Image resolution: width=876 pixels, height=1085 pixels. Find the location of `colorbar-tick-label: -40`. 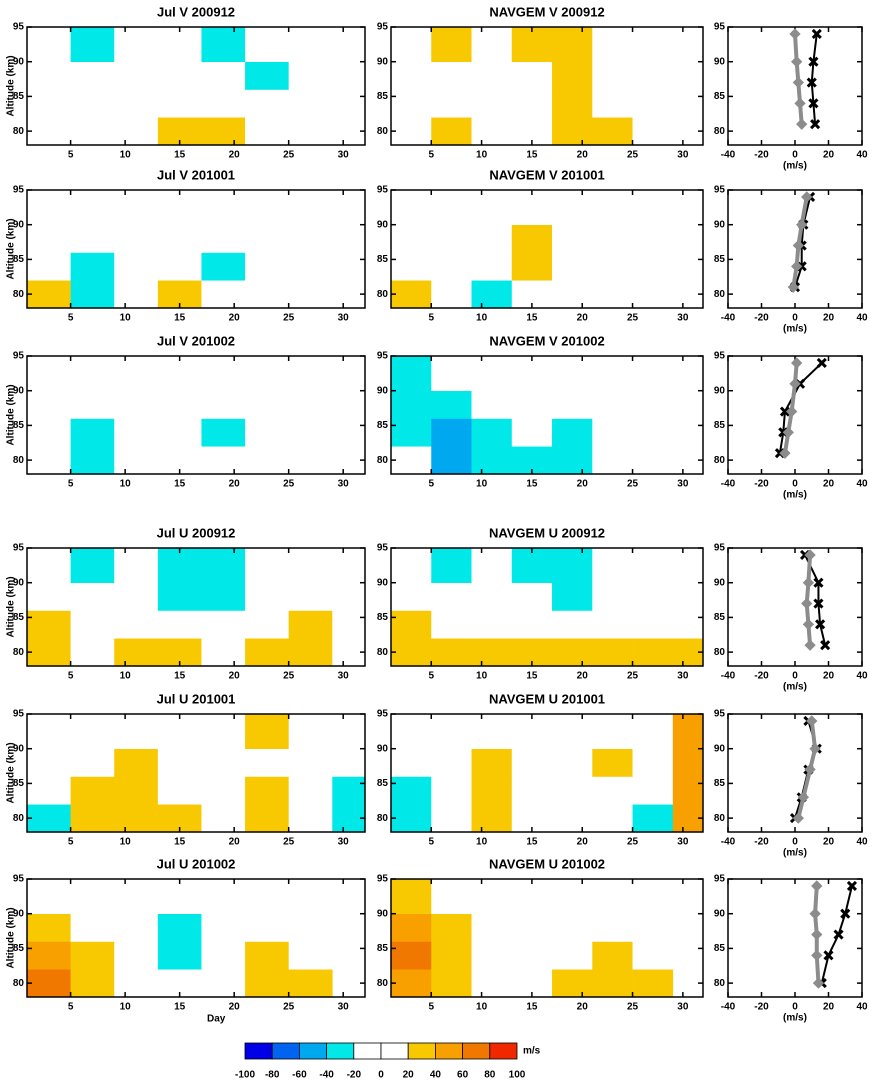

colorbar-tick-label: -40 is located at coordinates (326, 1075).